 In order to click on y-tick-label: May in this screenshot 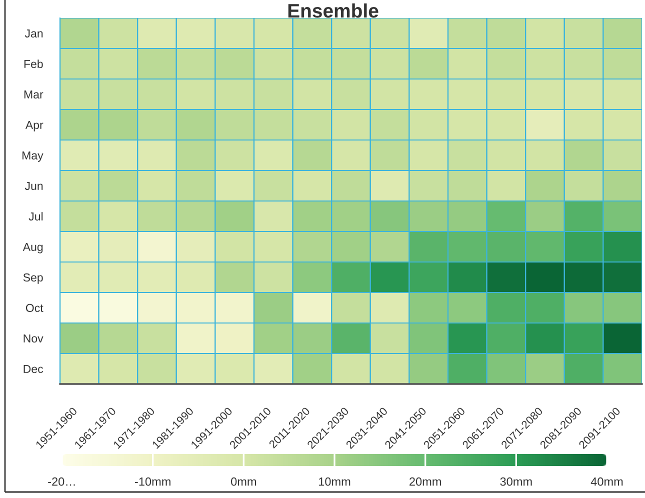, I will do `click(33, 156)`.